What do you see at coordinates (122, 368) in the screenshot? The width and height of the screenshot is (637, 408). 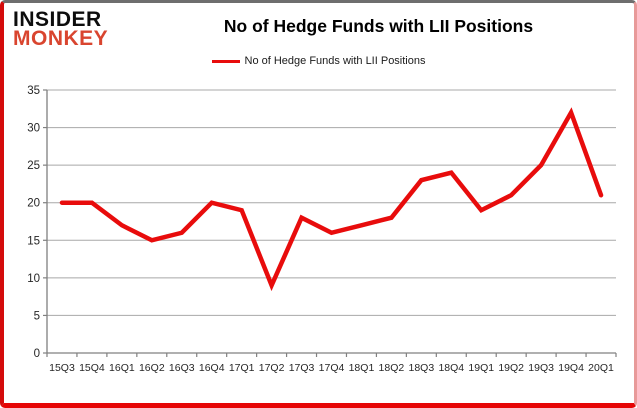 I see `x-axis-label-16Q1: 16Q1` at bounding box center [122, 368].